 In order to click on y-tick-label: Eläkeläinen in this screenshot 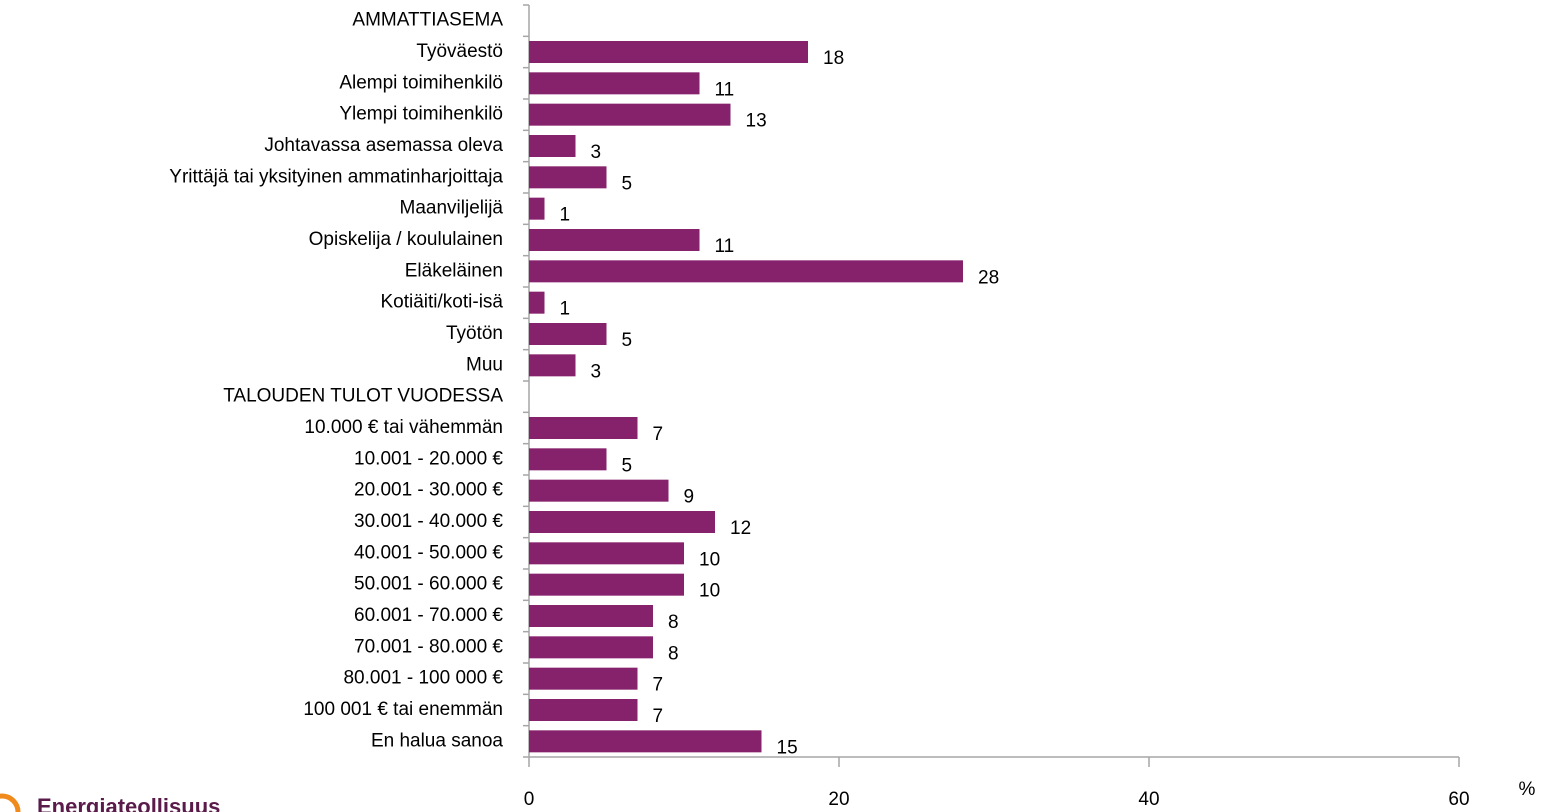, I will do `click(454, 270)`.